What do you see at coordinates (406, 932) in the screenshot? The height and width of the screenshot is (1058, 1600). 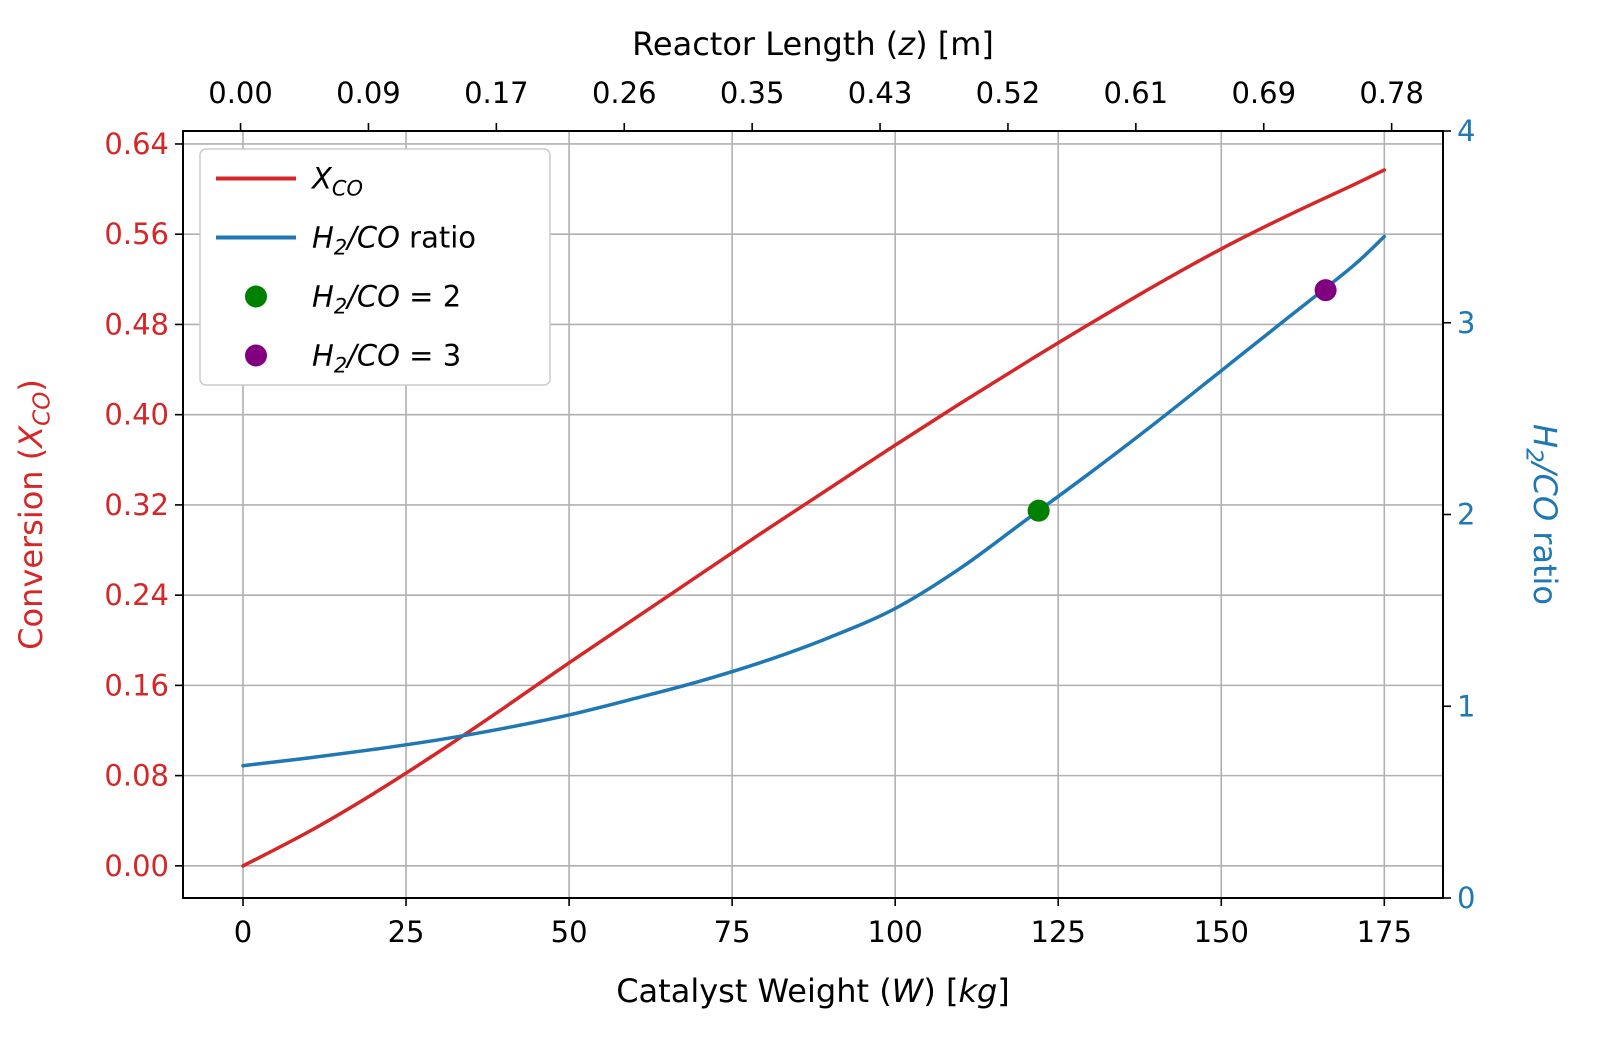 I see `bottom-tick-label: 25` at bounding box center [406, 932].